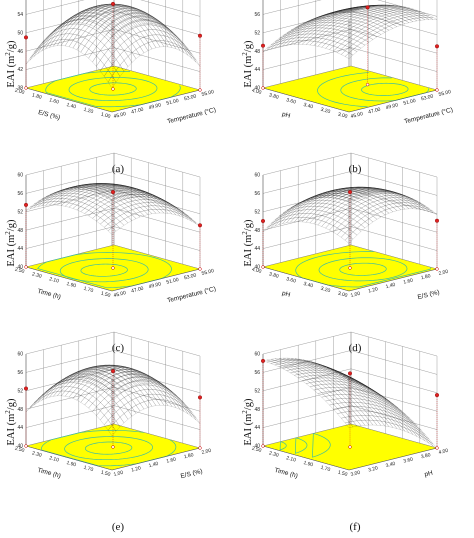 The image size is (474, 538). What do you see at coordinates (36, 96) in the screenshot?
I see `y-tick-label: 1.80` at bounding box center [36, 96].